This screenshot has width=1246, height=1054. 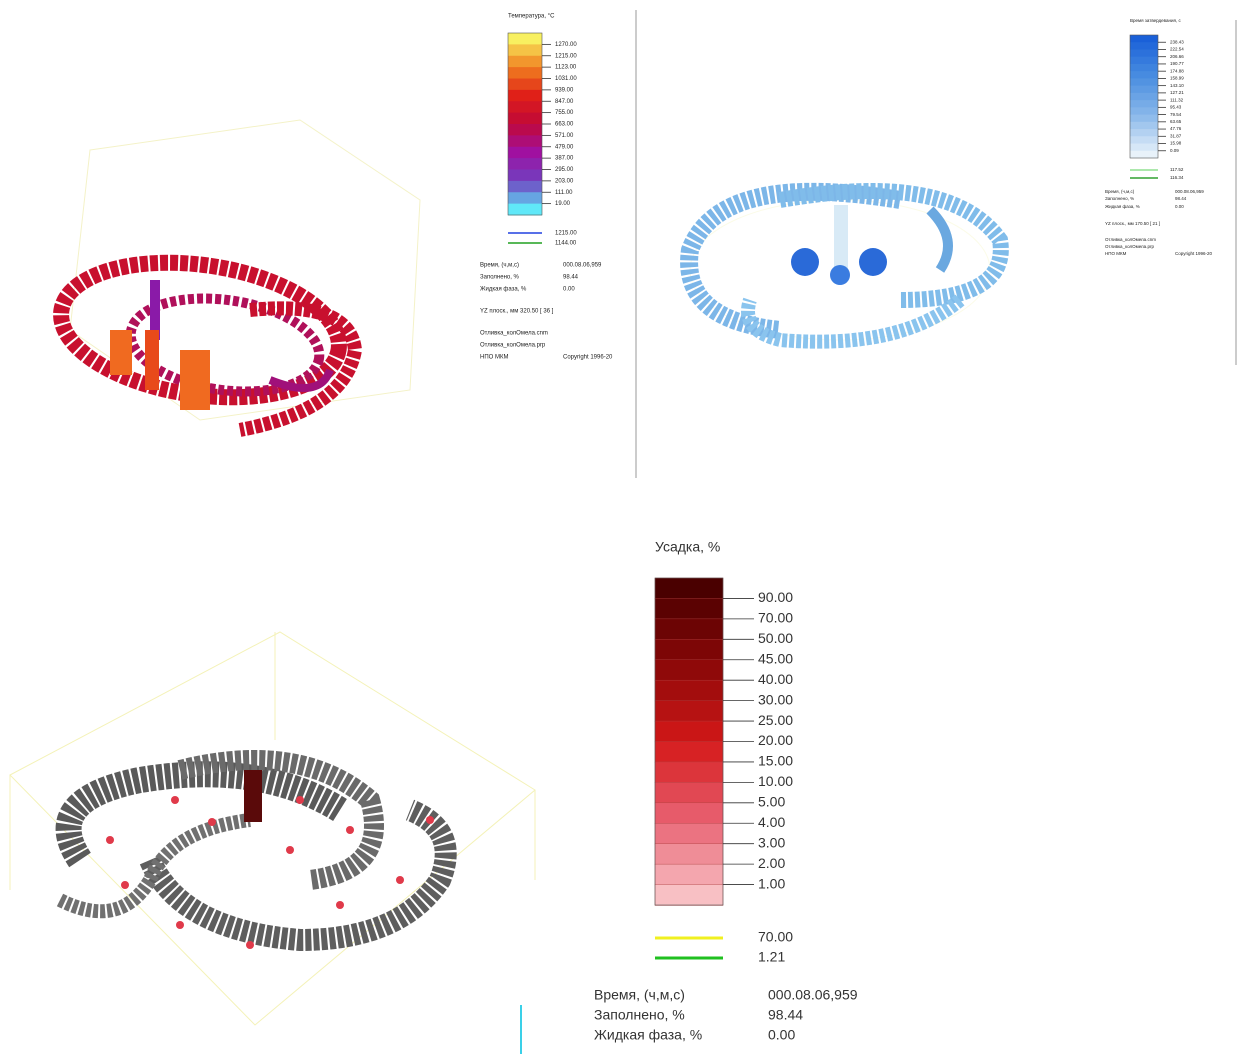 I want to click on legend-label: 847.00, so click(x=564, y=102).